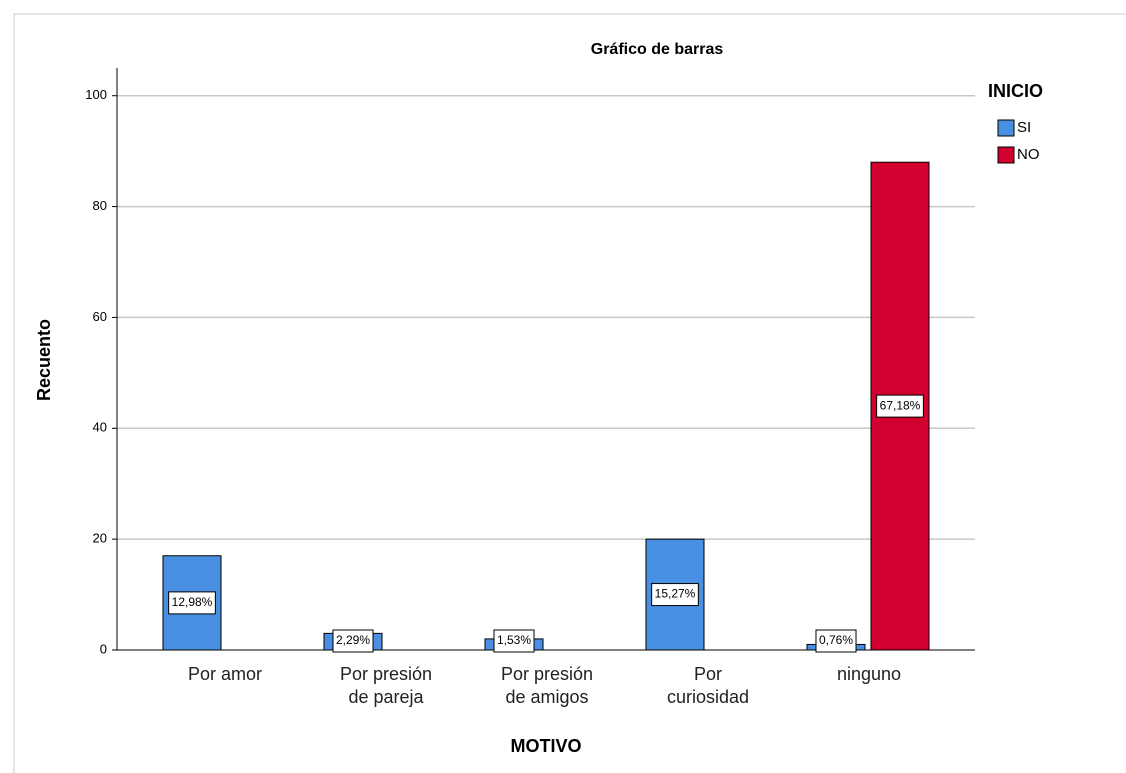 The image size is (1126, 773). Describe the element at coordinates (103, 648) in the screenshot. I see `y-tick-label: 0` at that location.